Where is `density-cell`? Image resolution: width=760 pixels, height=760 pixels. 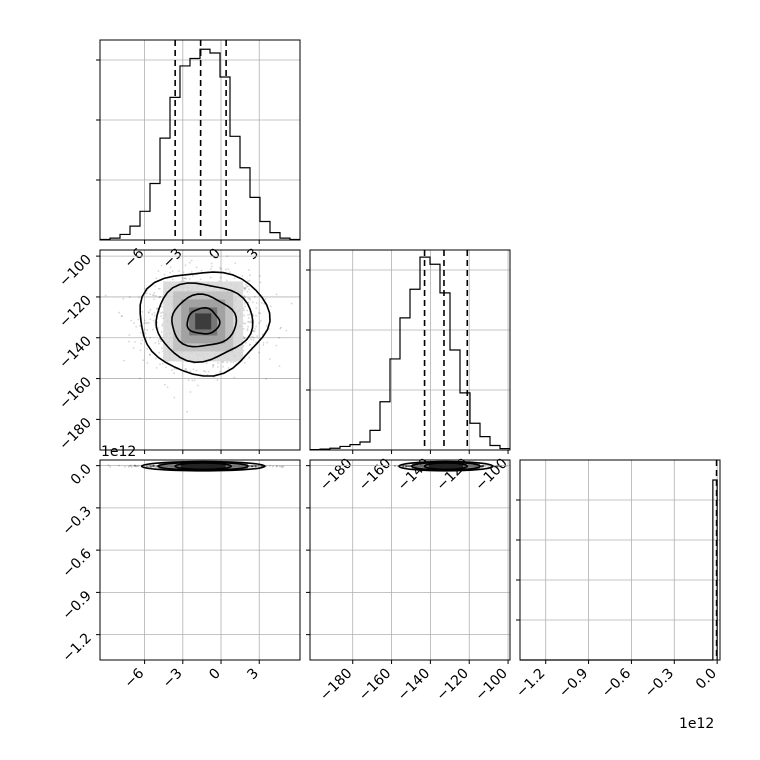
density-cell is located at coordinates (203, 321).